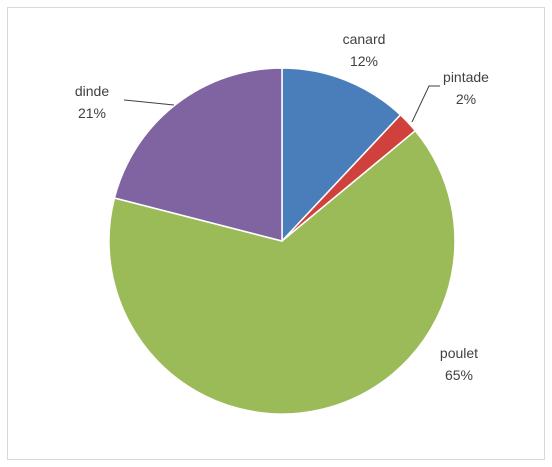  What do you see at coordinates (466, 77) in the screenshot?
I see `data-label-pintade-name: pintade` at bounding box center [466, 77].